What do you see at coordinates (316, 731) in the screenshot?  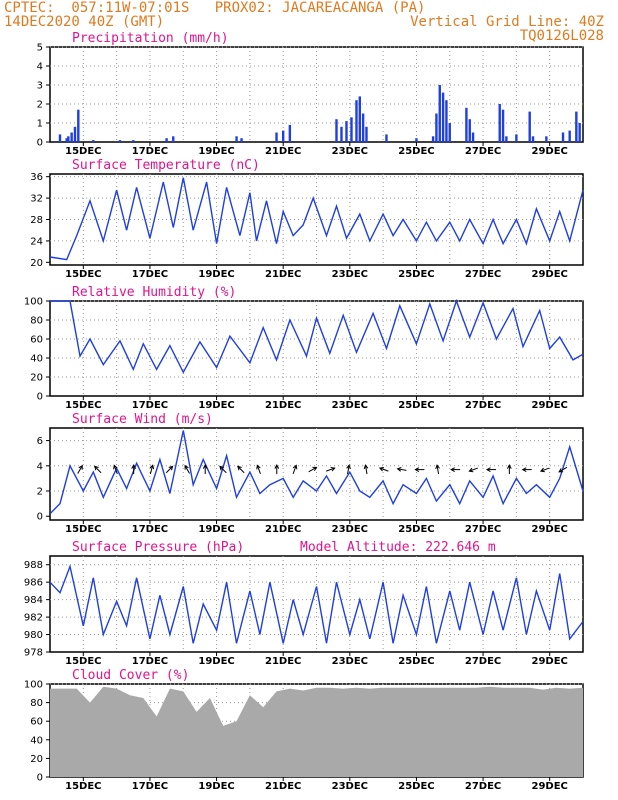 I see `cloud-cover-area` at bounding box center [316, 731].